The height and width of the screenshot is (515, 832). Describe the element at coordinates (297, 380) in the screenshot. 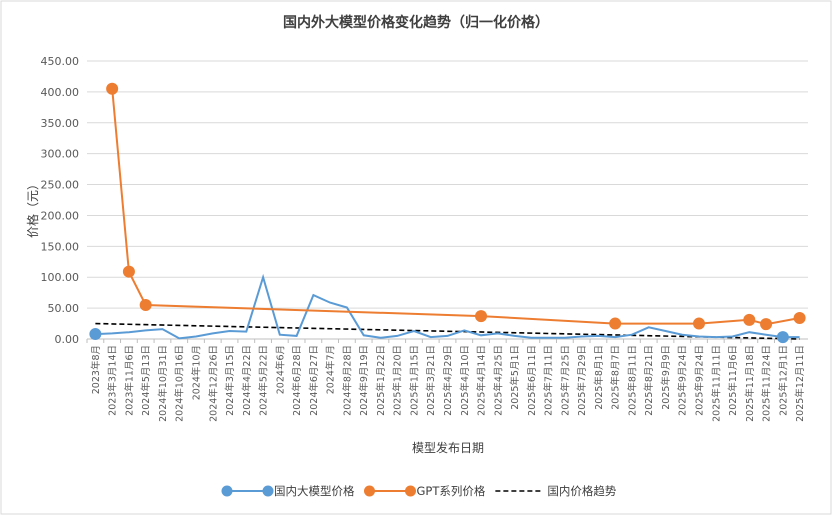

I see `x-tick-label: 2024年6月28日` at that location.